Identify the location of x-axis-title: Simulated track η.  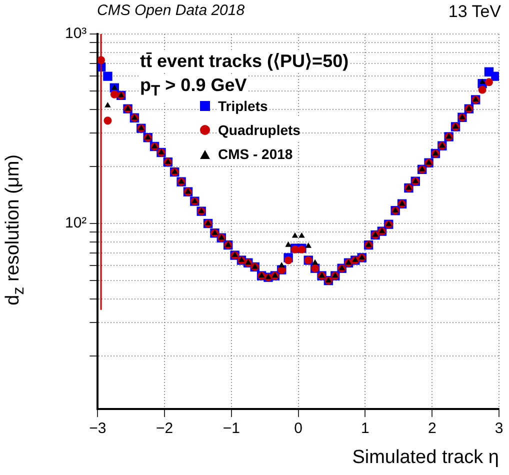
(425, 458).